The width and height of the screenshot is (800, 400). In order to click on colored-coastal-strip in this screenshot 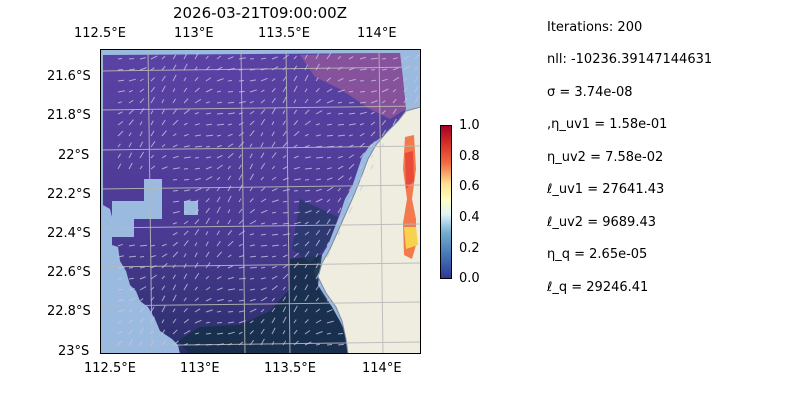, I will do `click(409, 170)`.